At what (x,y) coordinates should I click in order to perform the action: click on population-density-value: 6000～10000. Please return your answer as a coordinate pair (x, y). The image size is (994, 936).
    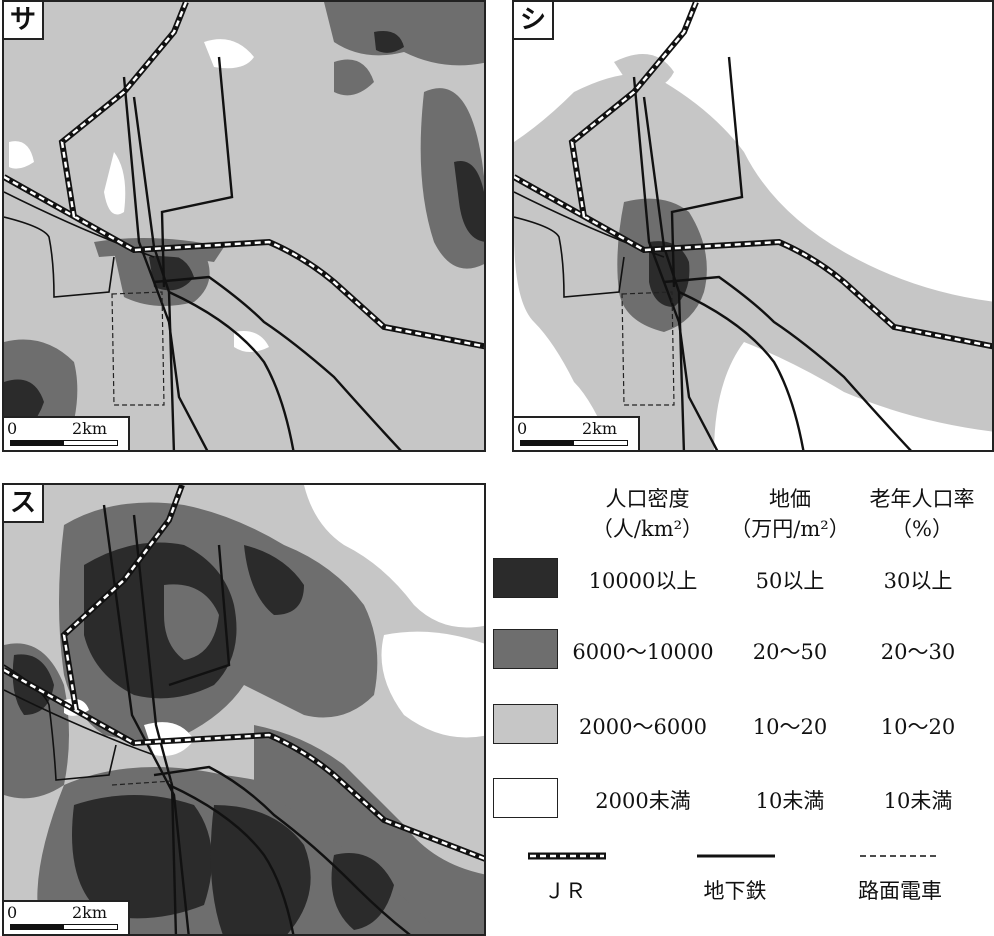
    Looking at the image, I should click on (643, 652).